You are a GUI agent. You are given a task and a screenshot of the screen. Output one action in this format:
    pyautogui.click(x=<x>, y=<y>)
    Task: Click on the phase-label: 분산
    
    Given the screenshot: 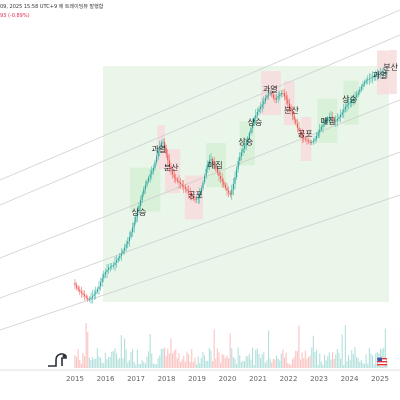 What is the action you would take?
    pyautogui.click(x=390, y=67)
    